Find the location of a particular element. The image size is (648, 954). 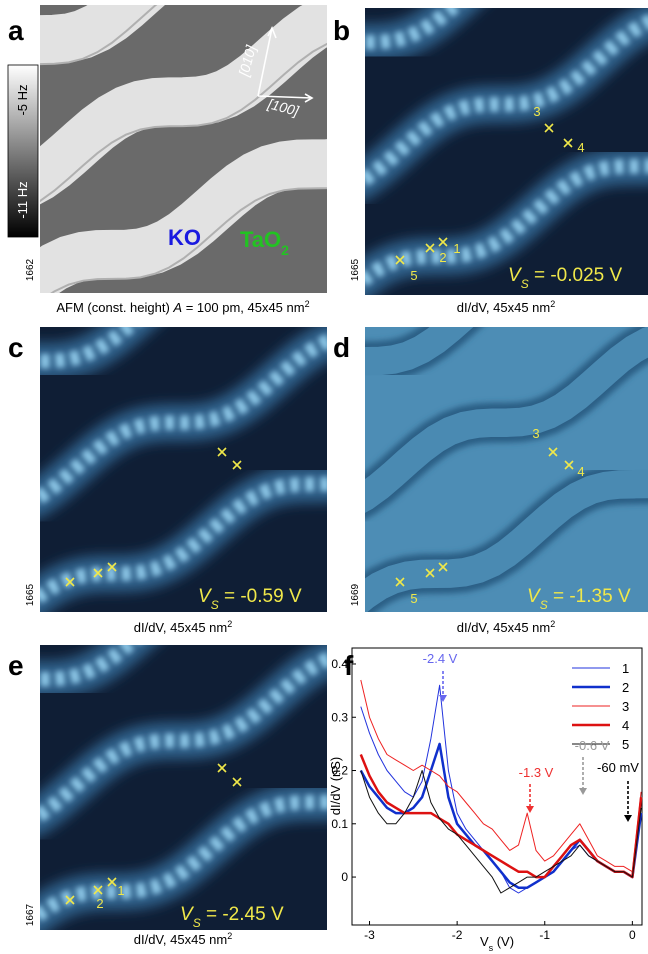

y-tick-label: 0.1 is located at coordinates (339, 824).